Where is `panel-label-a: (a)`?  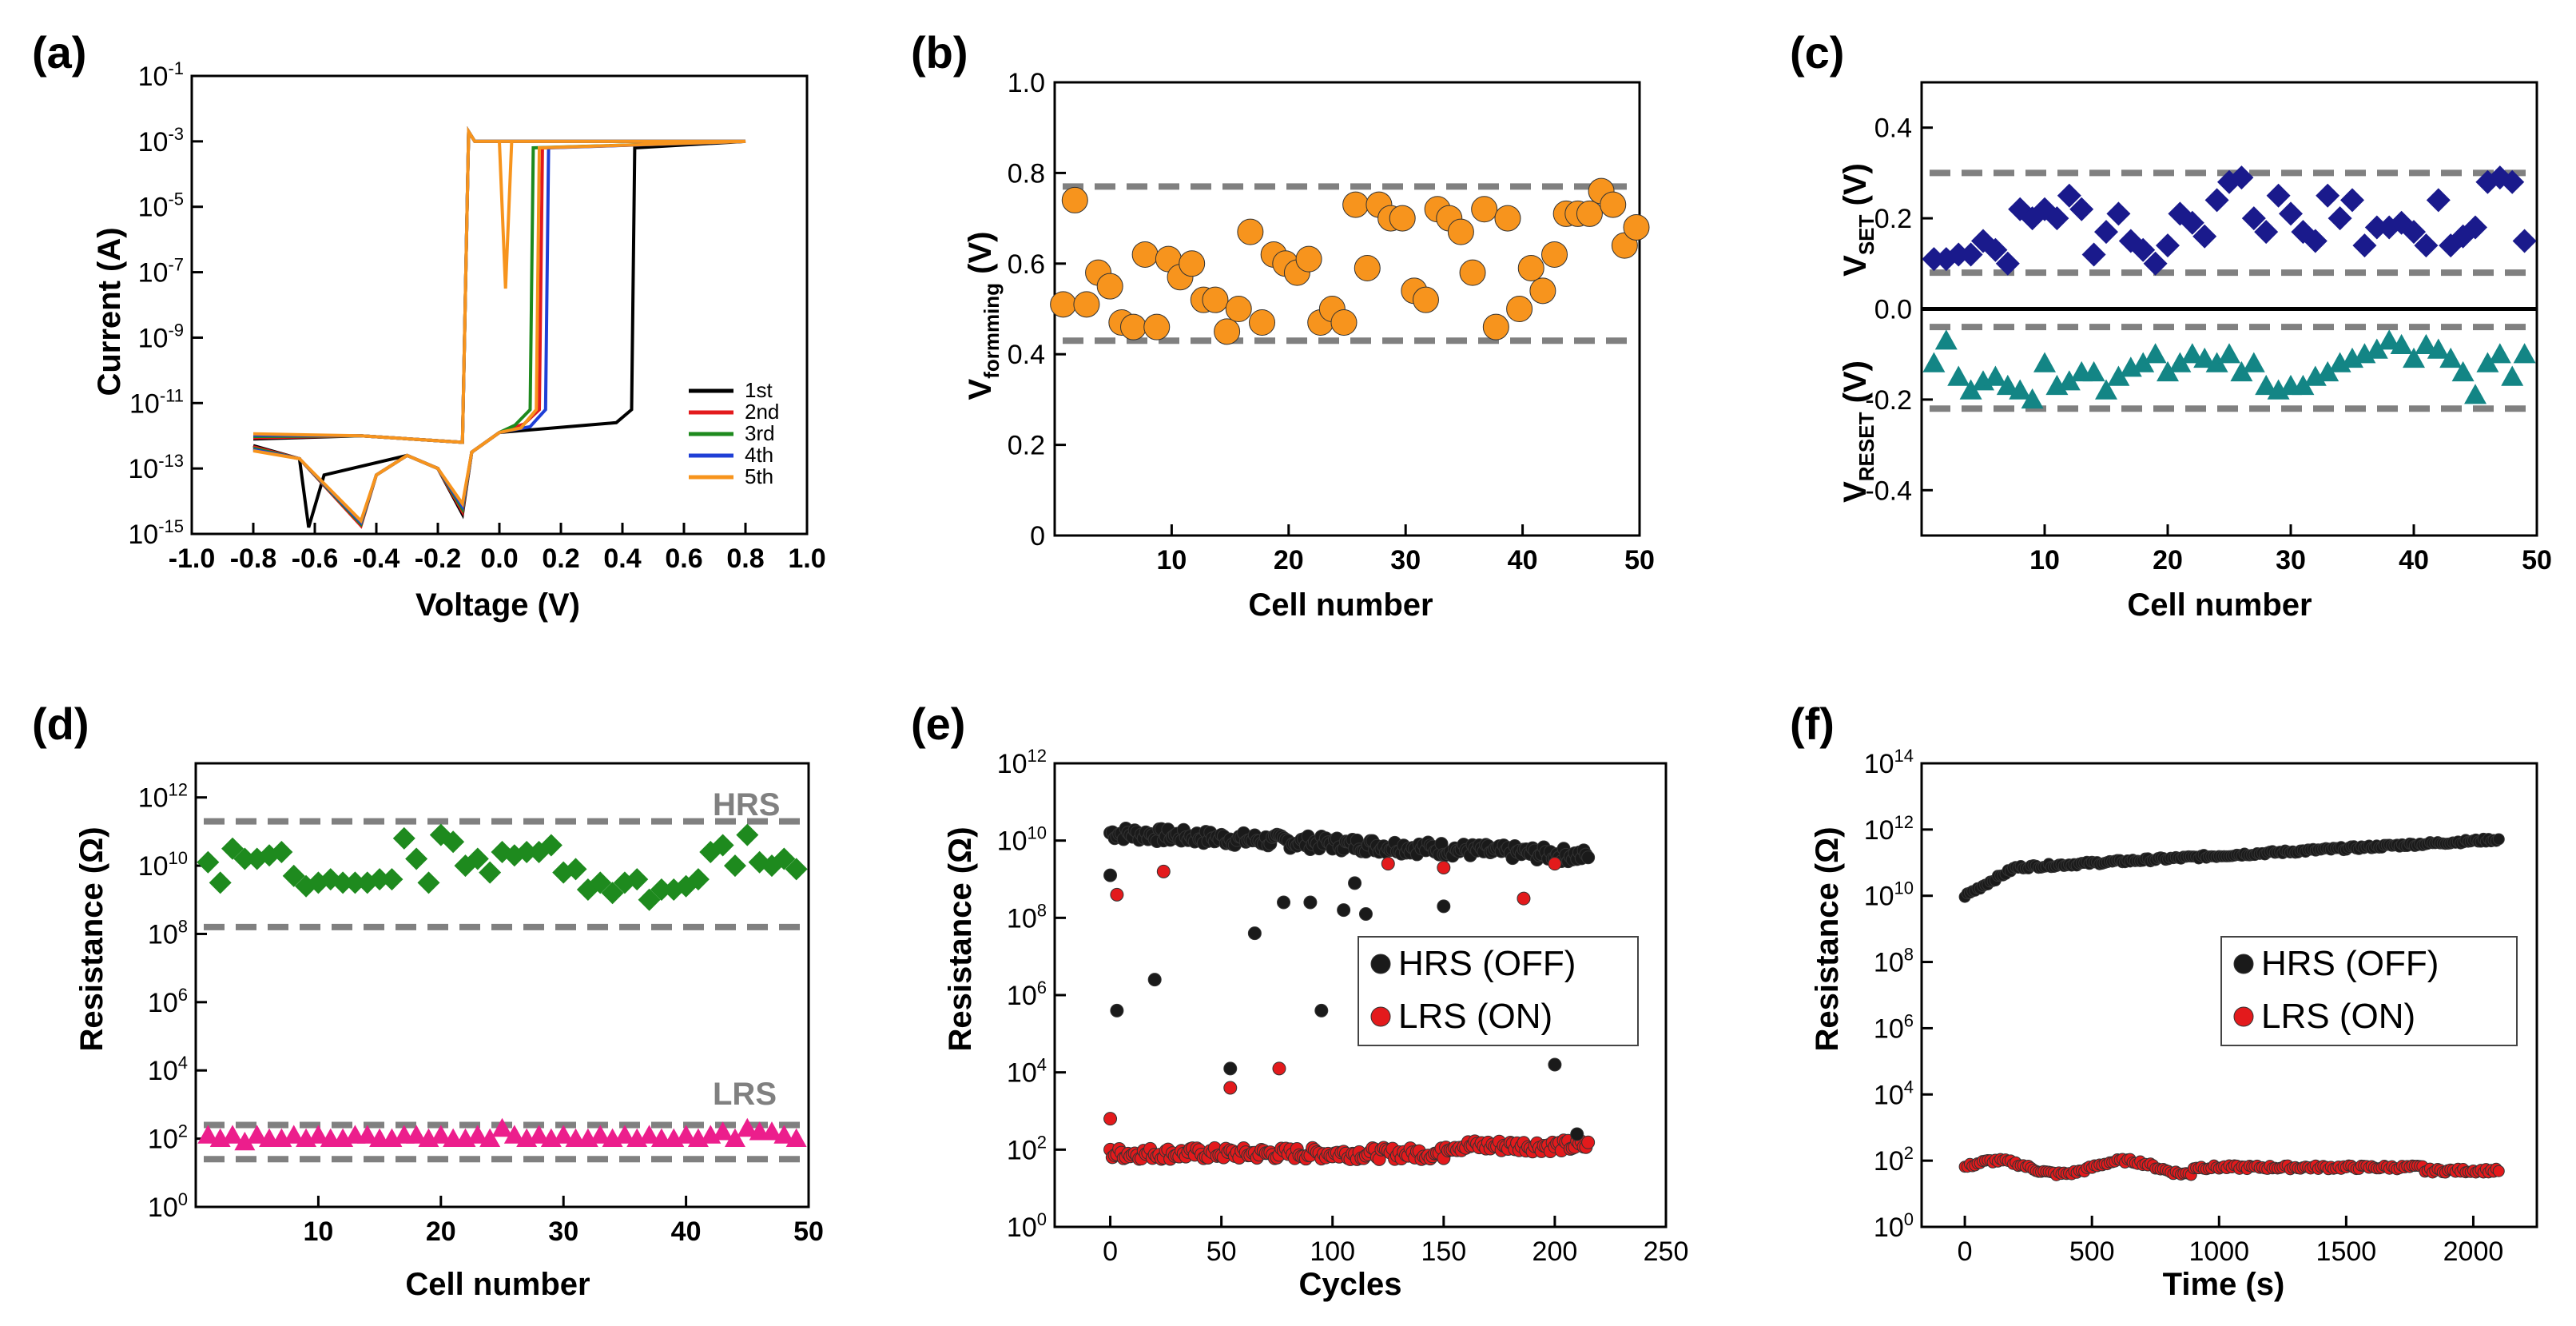 panel-label-a: (a) is located at coordinates (59, 52).